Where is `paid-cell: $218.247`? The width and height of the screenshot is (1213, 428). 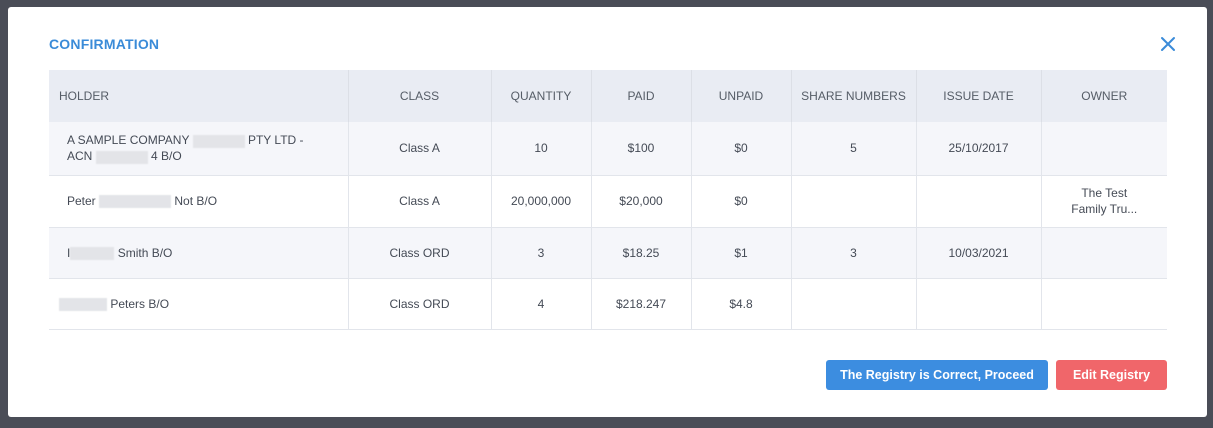
paid-cell: $218.247 is located at coordinates (640, 304).